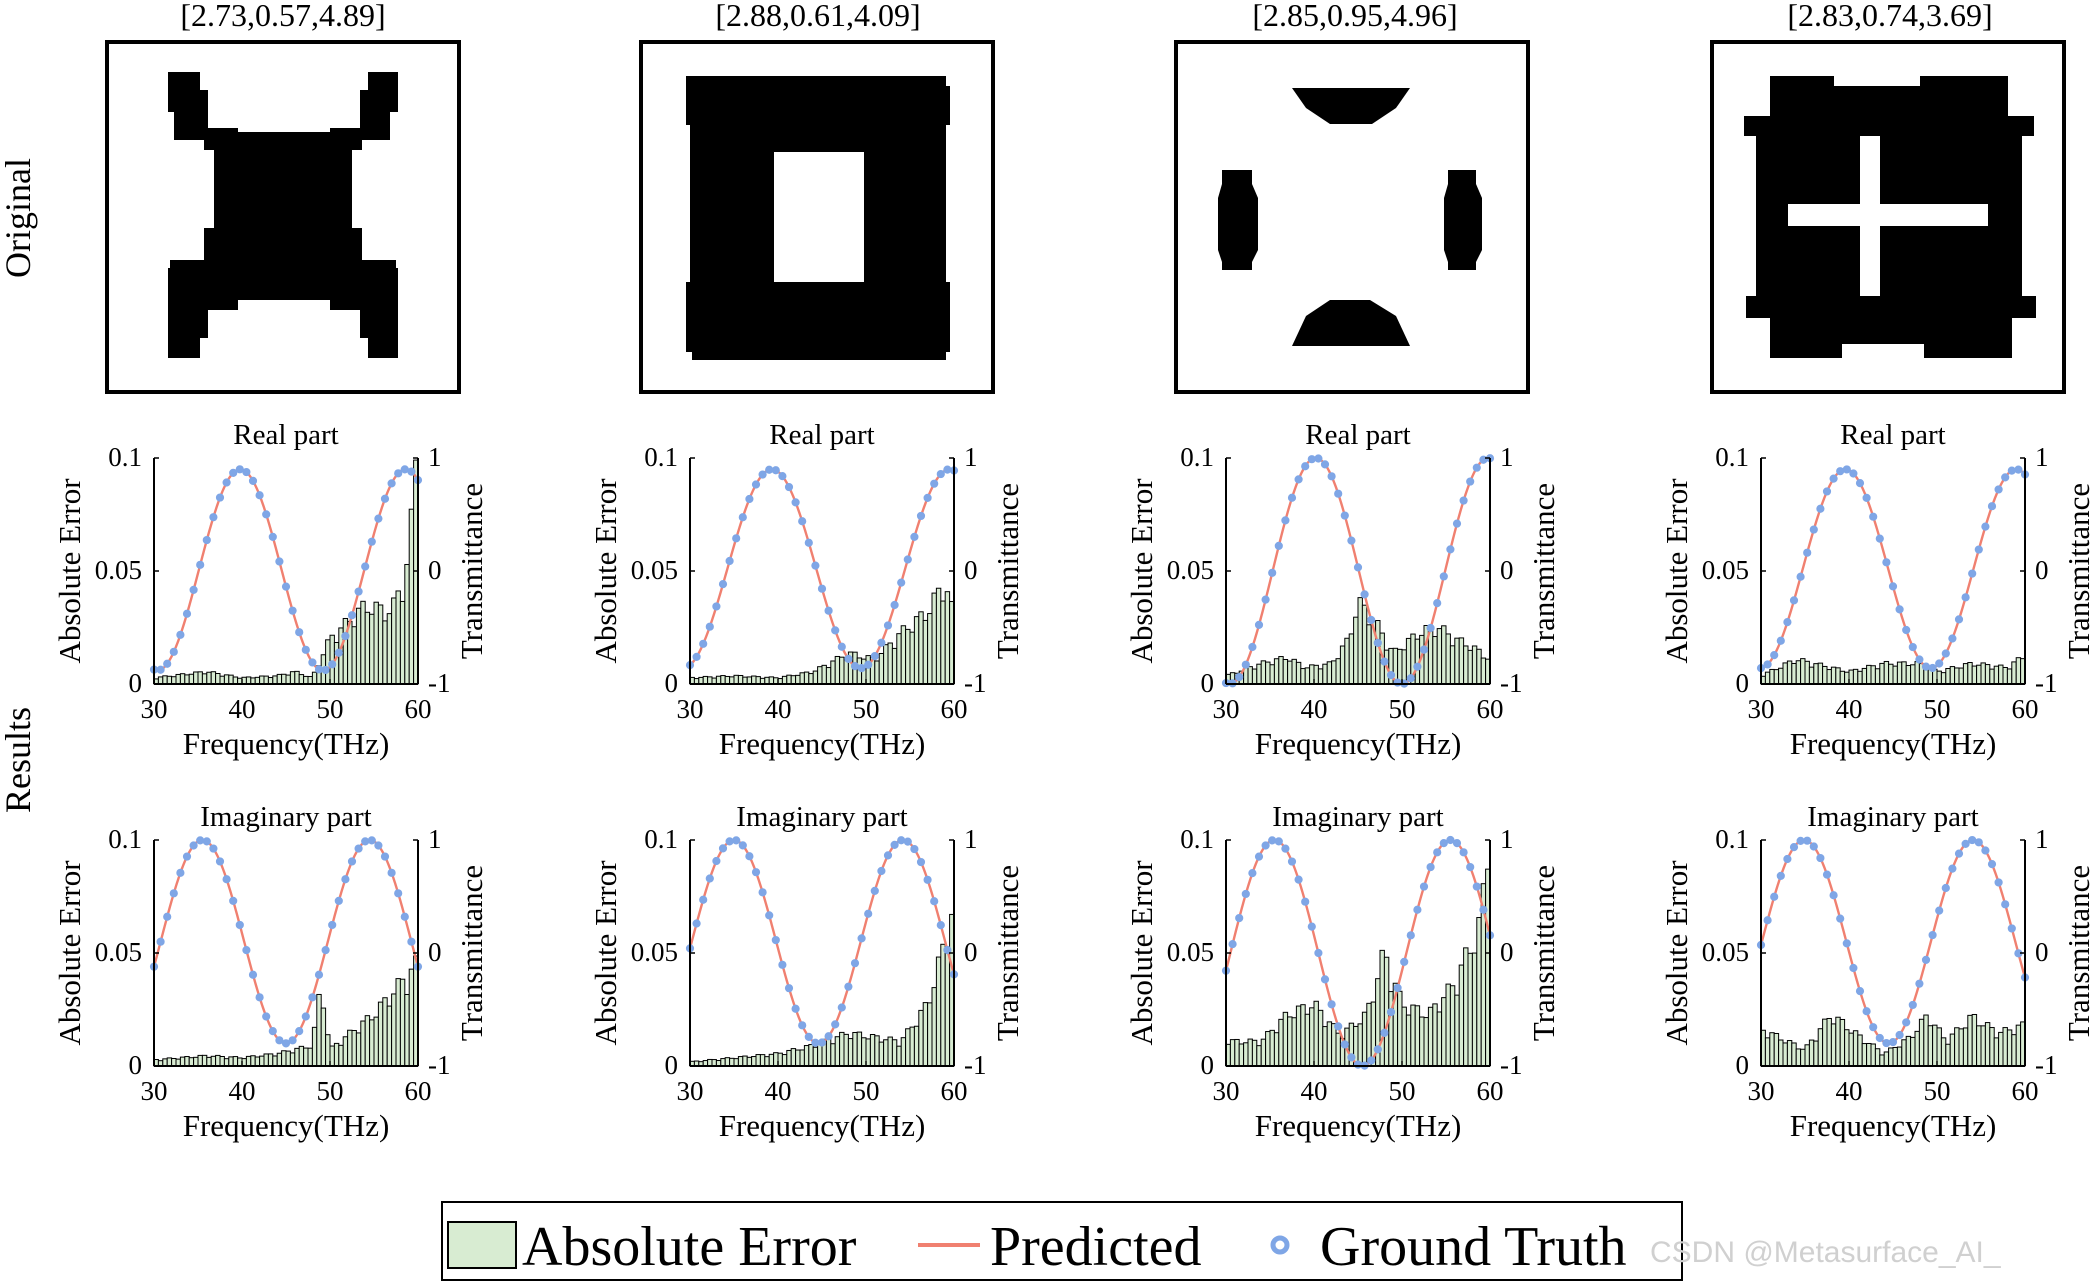  I want to click on y-tick-label-right: 0, so click(1507, 570).